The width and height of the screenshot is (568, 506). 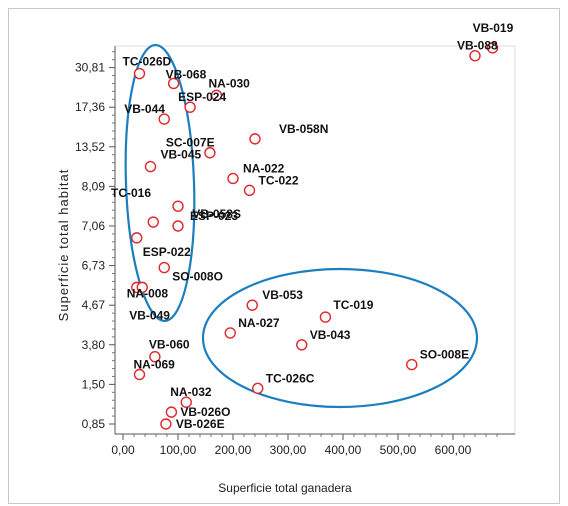 I want to click on point-label: ESP-022, so click(x=167, y=252).